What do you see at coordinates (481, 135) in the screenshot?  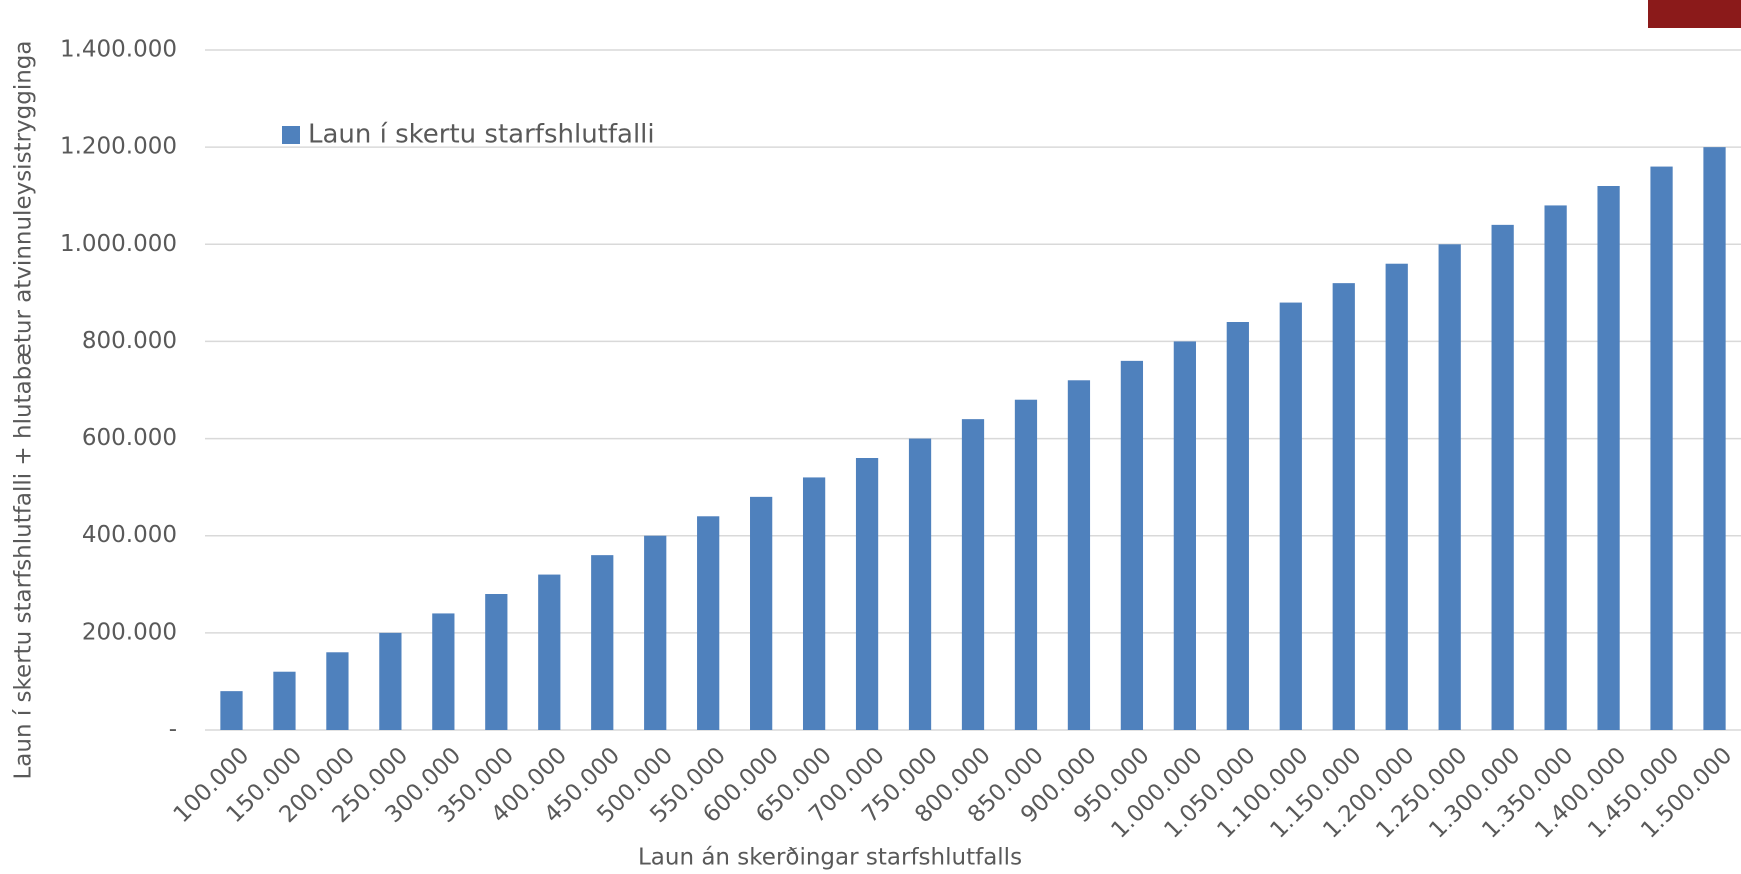 I see `legend-label: Laun í skertu starfshlutfalli` at bounding box center [481, 135].